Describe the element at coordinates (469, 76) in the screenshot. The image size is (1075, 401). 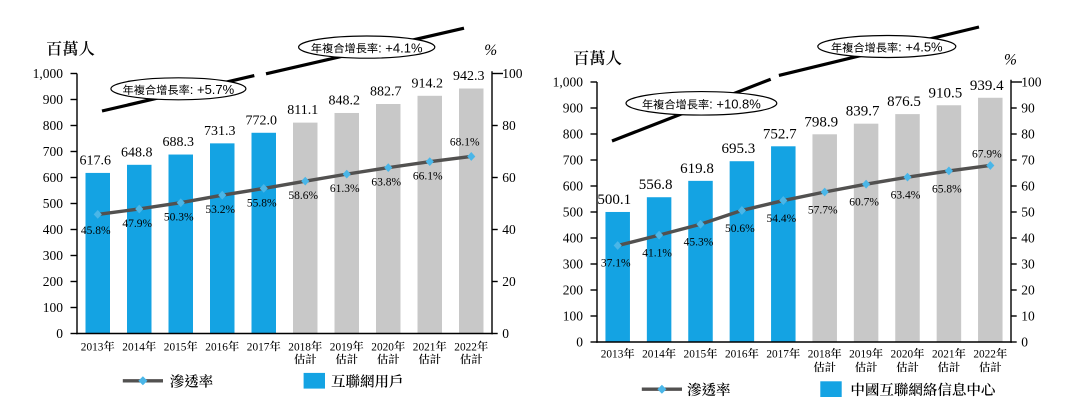
I see `svg-text: 942.3` at that location.